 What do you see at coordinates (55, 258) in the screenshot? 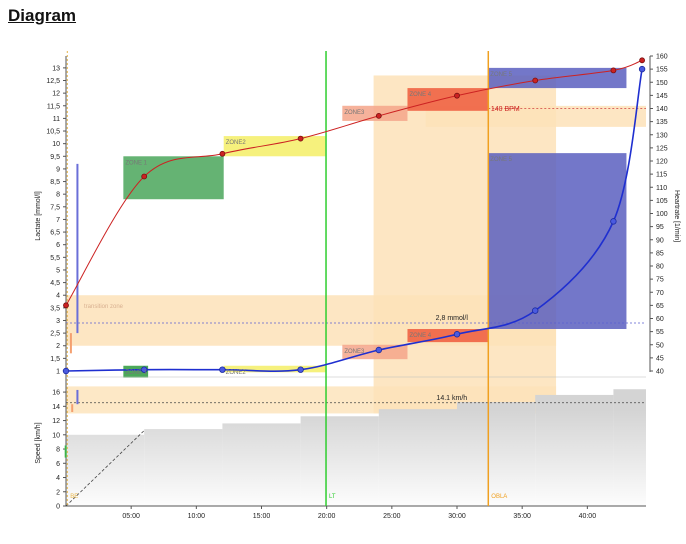
I see `left-tick-label: 5,5` at bounding box center [55, 258].